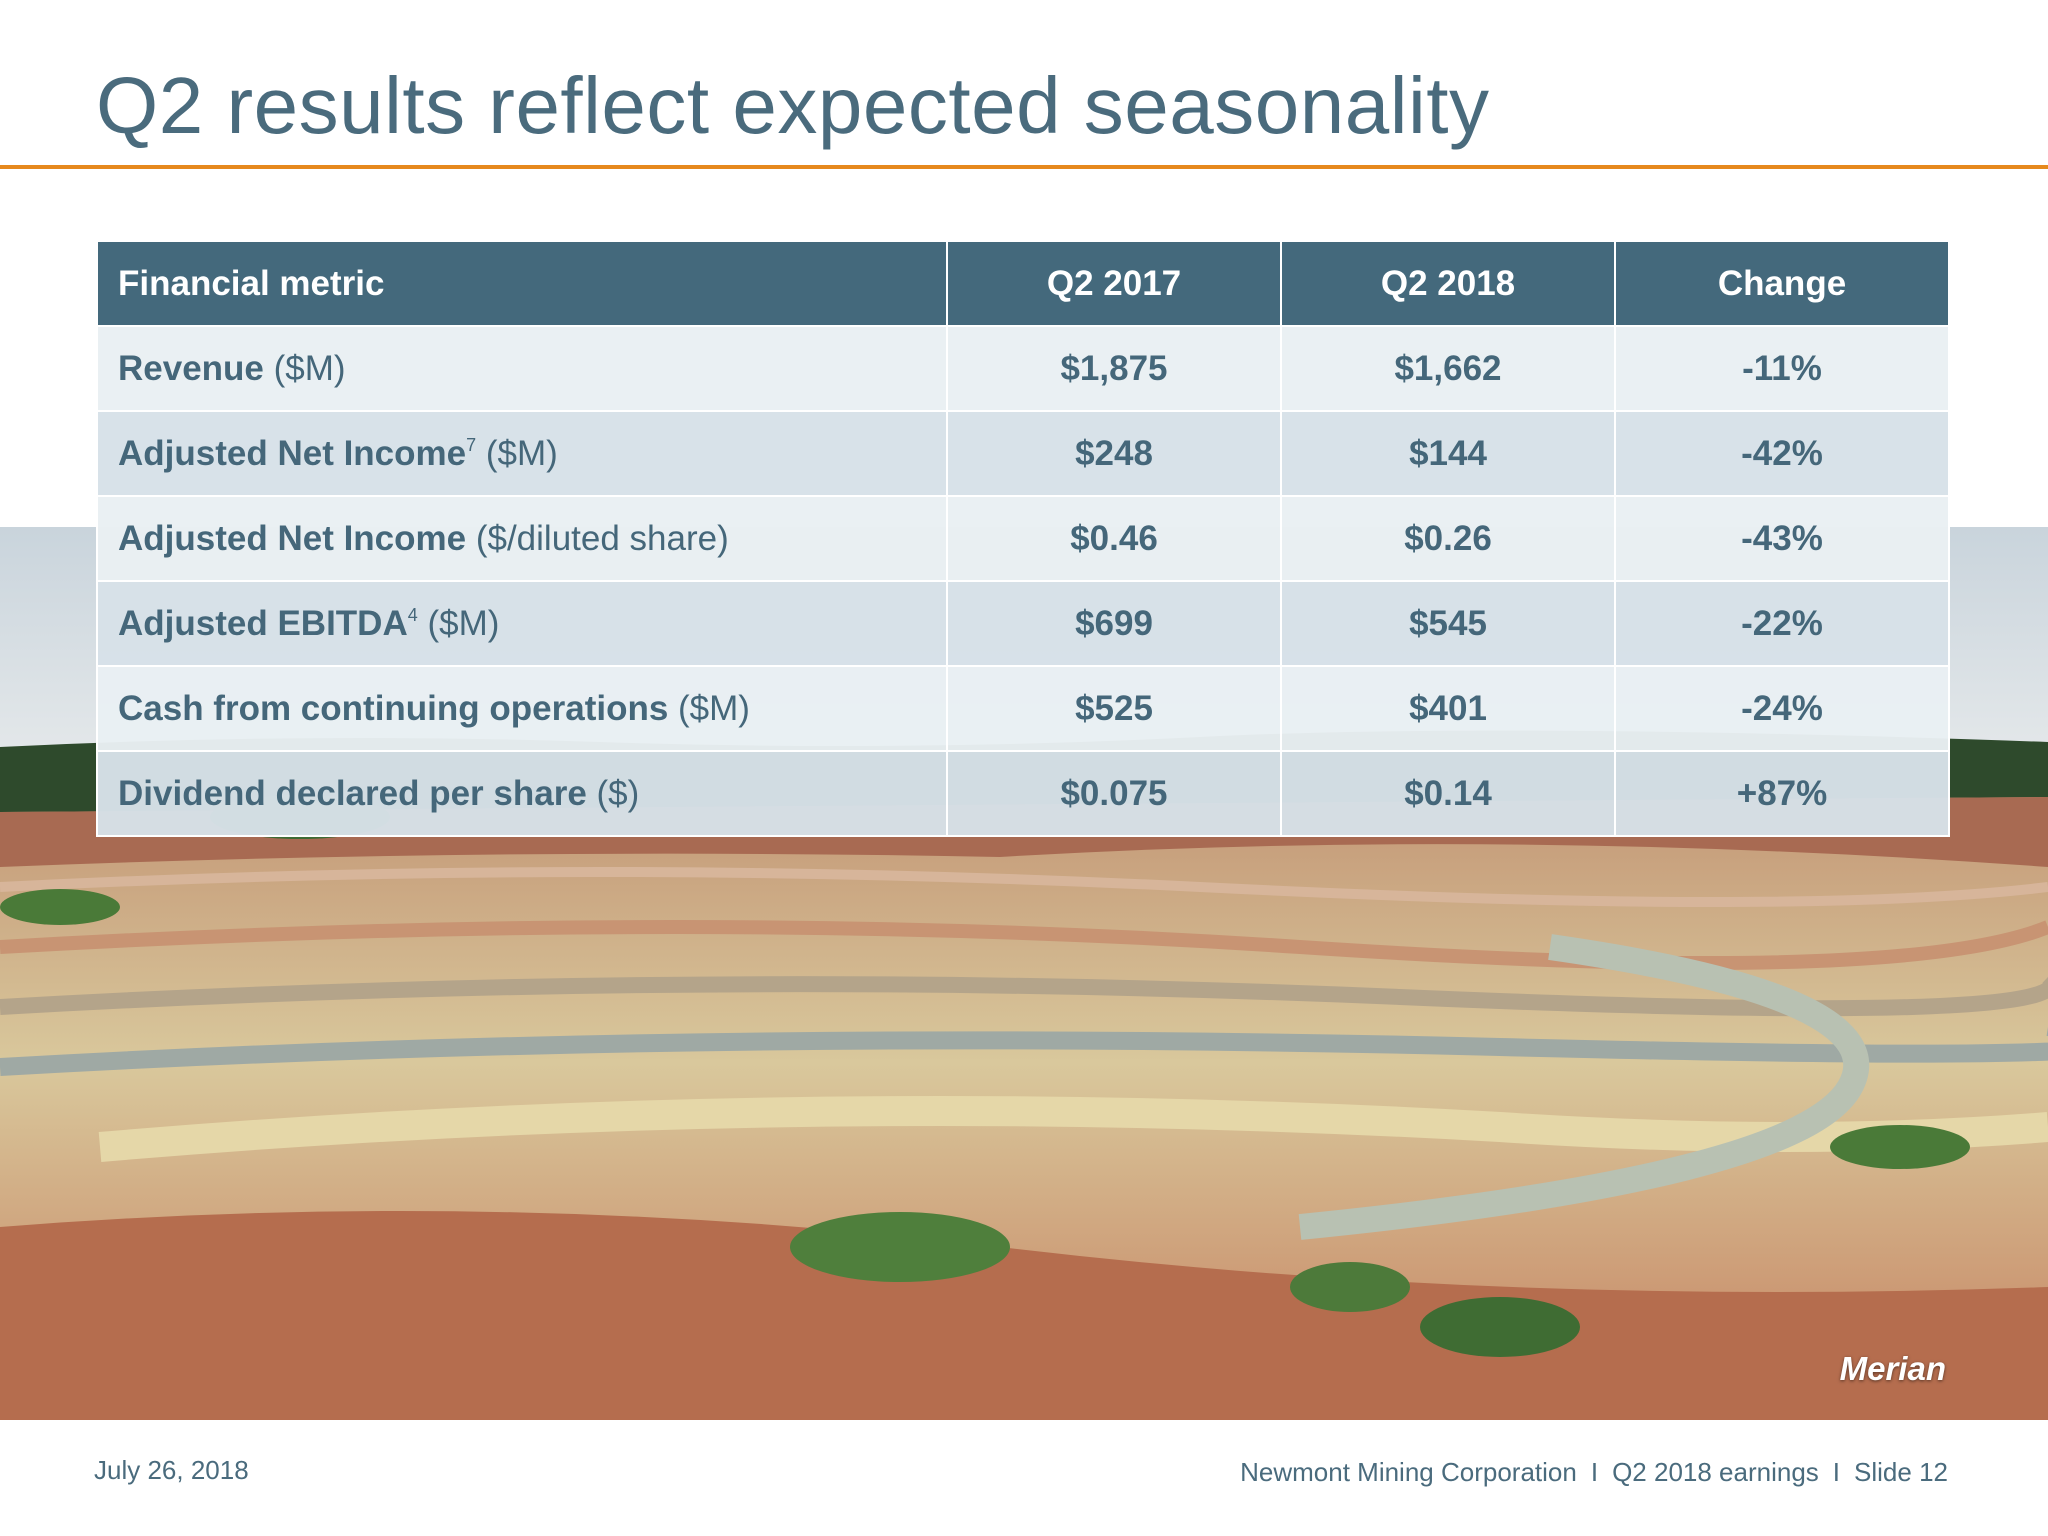 The image size is (2048, 1536). What do you see at coordinates (1782, 623) in the screenshot?
I see `change-value: -22%` at bounding box center [1782, 623].